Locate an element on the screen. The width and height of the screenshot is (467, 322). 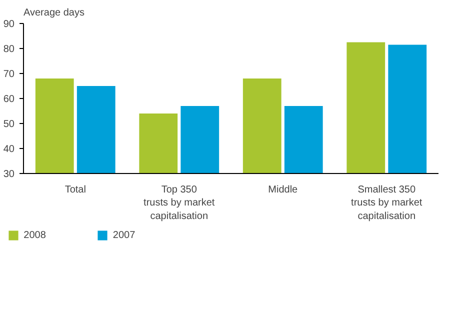
x-tick-label: Smallest 350 trusts by market capitalisation is located at coordinates (386, 203).